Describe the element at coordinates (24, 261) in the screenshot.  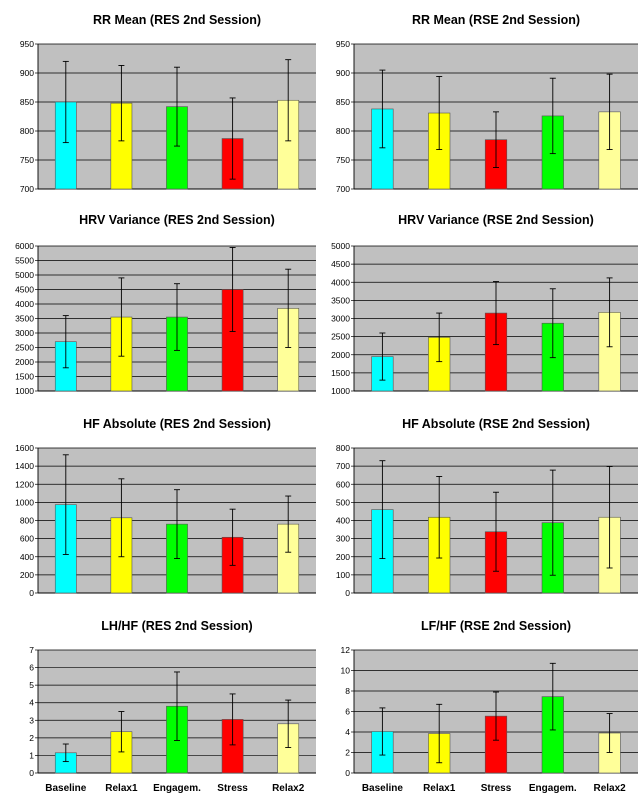
I see `y-tick-label: 5500` at that location.